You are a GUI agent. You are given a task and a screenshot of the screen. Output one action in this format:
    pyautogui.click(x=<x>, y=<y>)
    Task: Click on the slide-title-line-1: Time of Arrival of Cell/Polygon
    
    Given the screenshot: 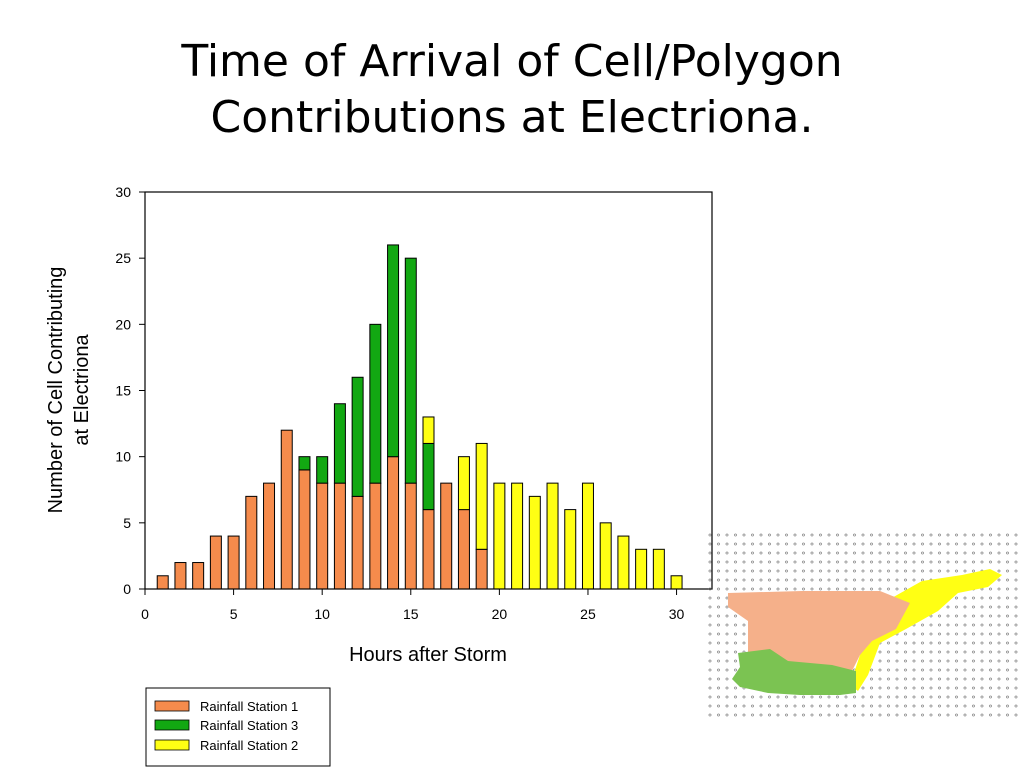 What is the action you would take?
    pyautogui.click(x=512, y=61)
    